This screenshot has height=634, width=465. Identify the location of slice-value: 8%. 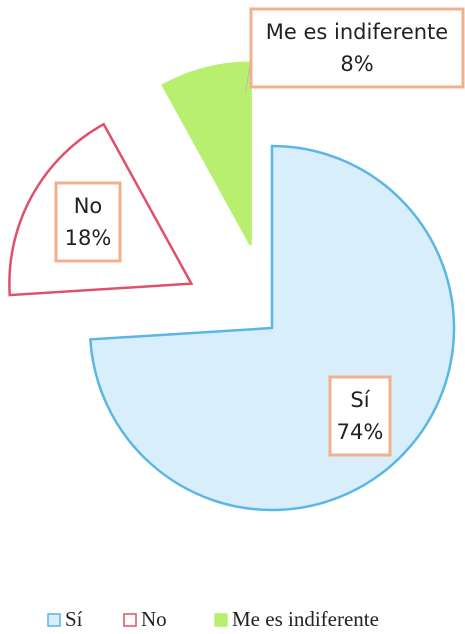
(356, 64).